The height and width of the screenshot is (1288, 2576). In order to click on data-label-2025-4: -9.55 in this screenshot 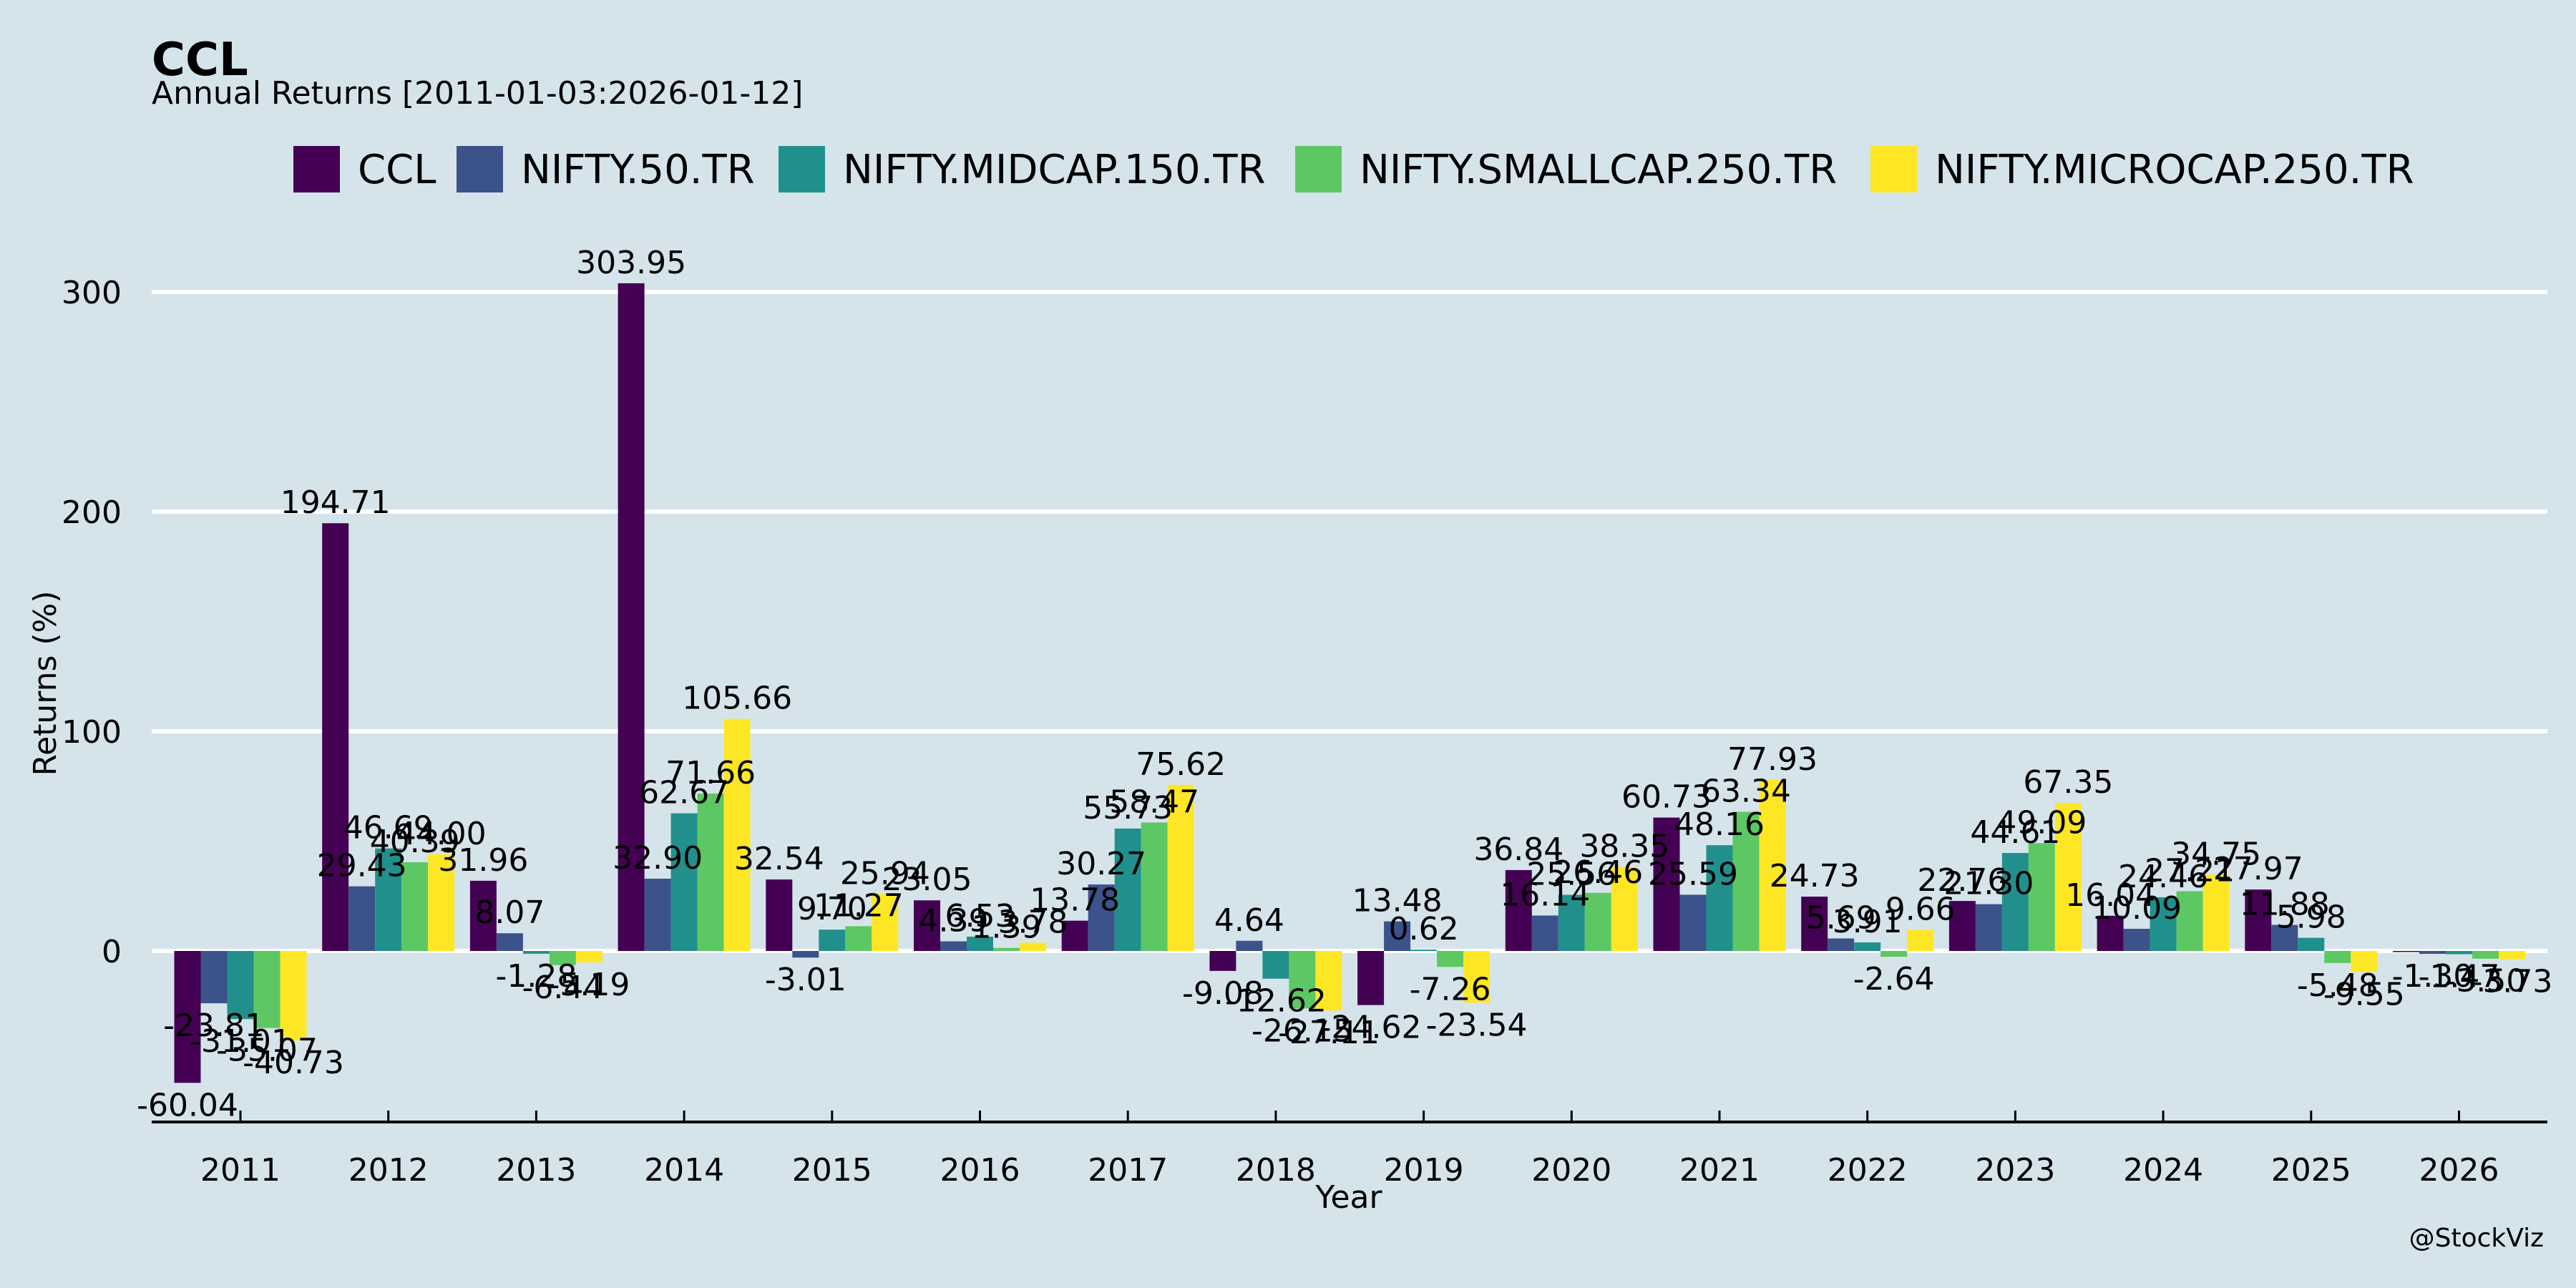, I will do `click(2364, 994)`.